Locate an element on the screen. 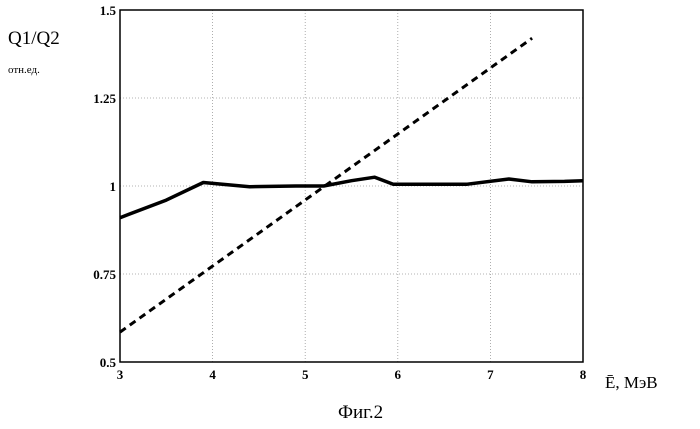 The height and width of the screenshot is (429, 700). x-tick-label: 4 is located at coordinates (212, 374).